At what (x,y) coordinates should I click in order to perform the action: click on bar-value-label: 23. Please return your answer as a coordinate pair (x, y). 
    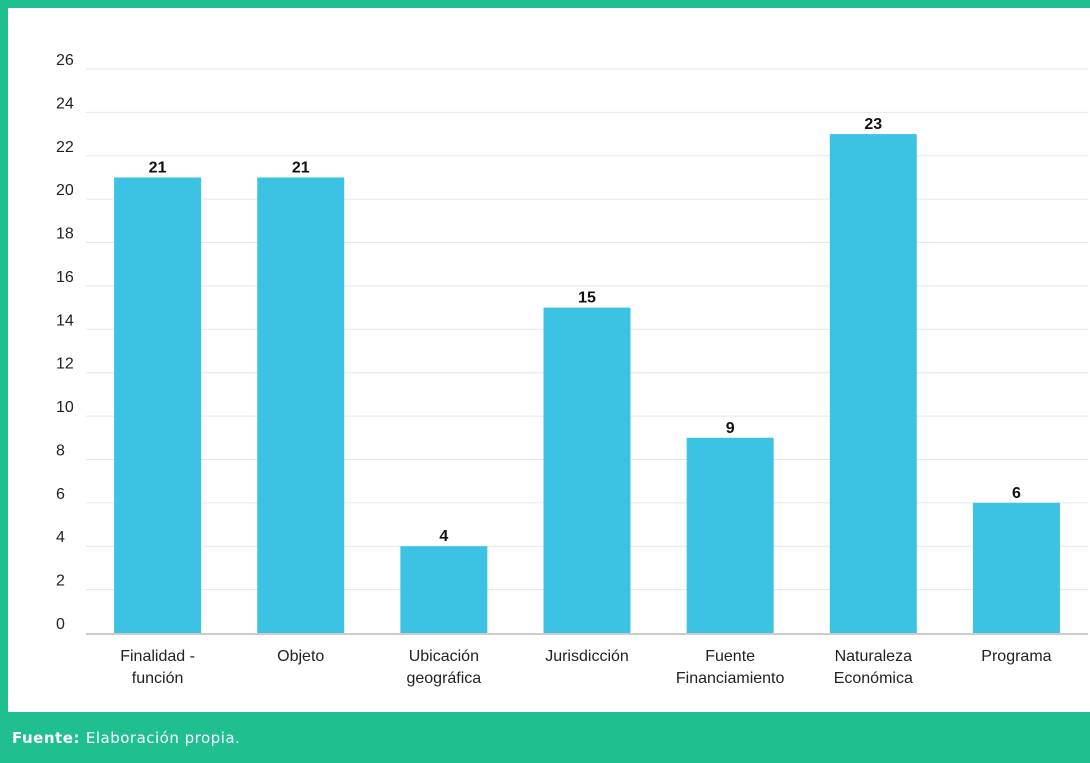
    Looking at the image, I should click on (873, 124).